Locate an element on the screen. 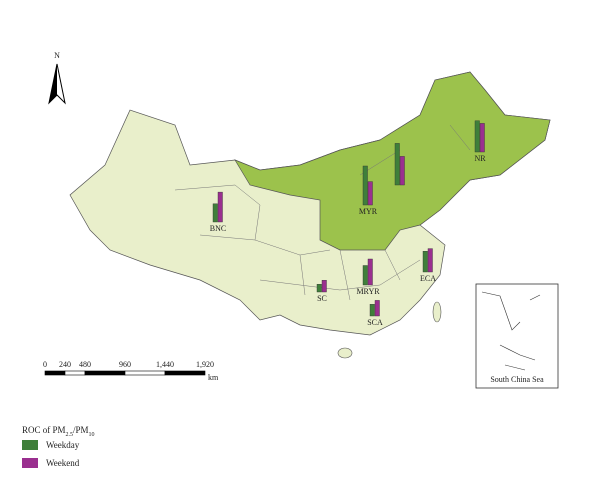 The height and width of the screenshot is (495, 600). region-label: BNC is located at coordinates (218, 228).